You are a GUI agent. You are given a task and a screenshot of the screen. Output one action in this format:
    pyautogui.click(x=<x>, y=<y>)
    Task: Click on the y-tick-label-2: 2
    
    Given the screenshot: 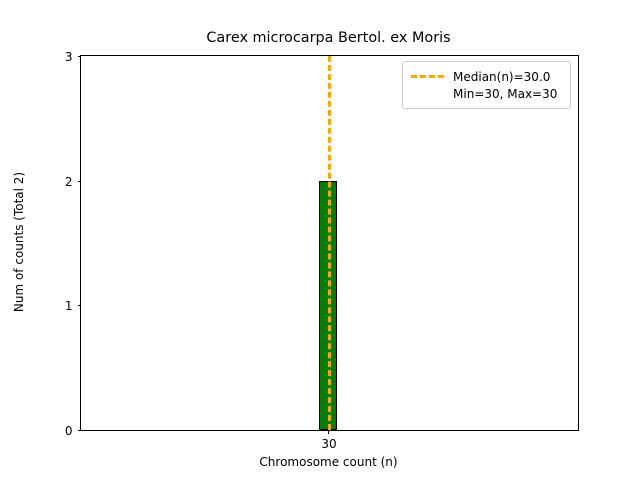 What is the action you would take?
    pyautogui.click(x=68, y=181)
    